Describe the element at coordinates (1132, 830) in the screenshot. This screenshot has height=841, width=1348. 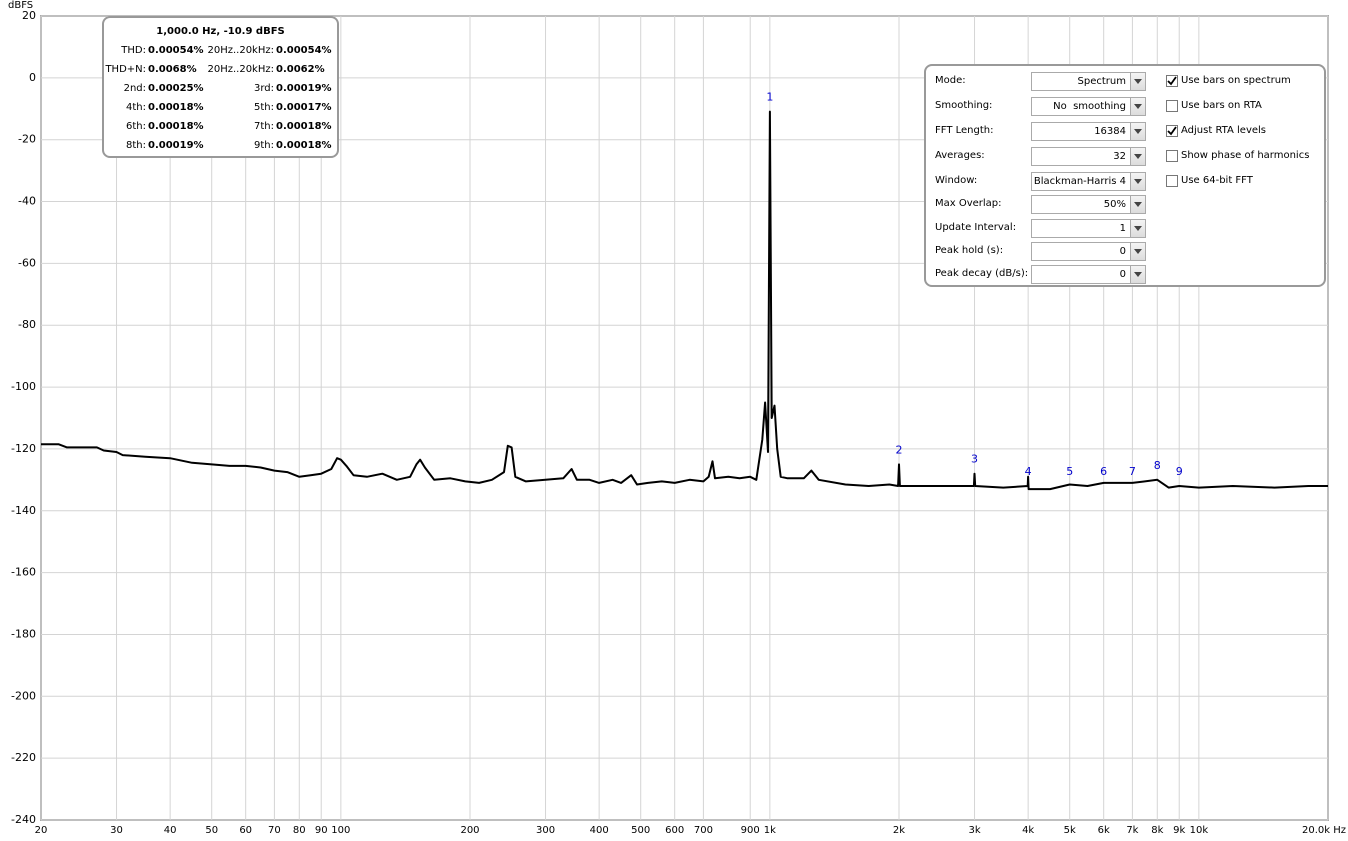
I see `x-tick-label: 7k` at that location.